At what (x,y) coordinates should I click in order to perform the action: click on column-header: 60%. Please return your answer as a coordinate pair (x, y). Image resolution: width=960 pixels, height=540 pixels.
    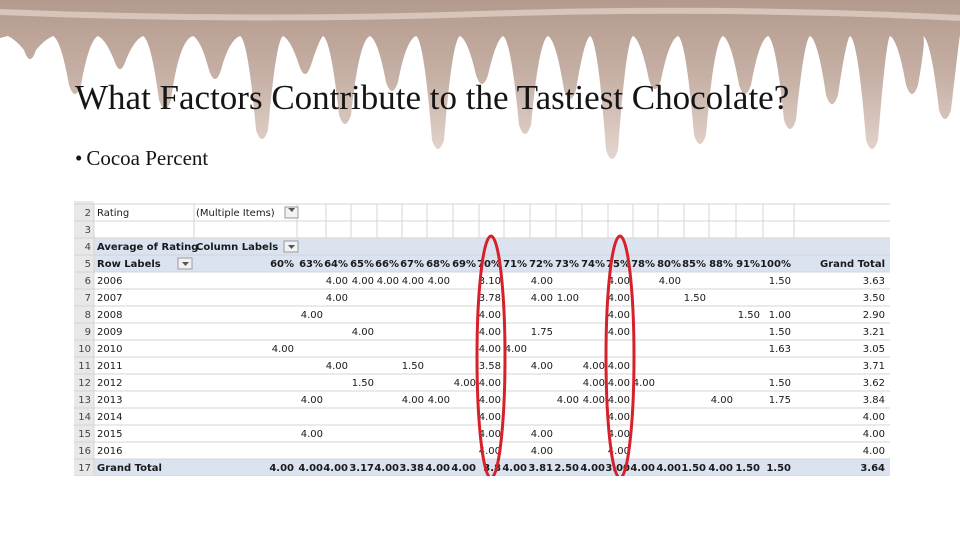
    Looking at the image, I should click on (282, 264).